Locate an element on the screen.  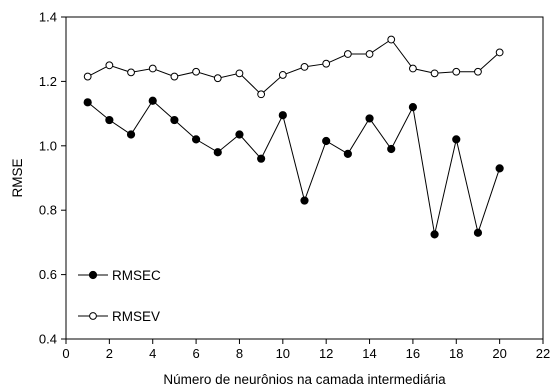
x-tick-label: 20 is located at coordinates (499, 353).